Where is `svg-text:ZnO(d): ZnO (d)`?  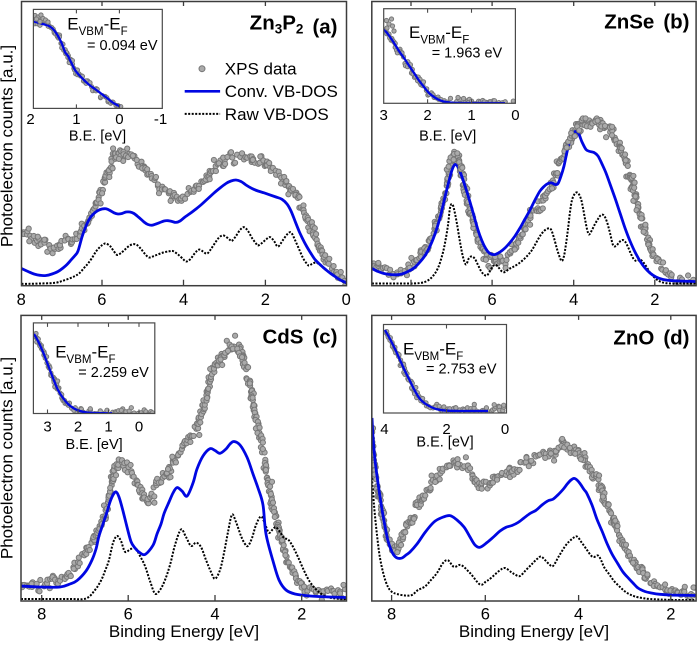 svg-text:ZnO(d): ZnO (d) is located at coordinates (651, 338).